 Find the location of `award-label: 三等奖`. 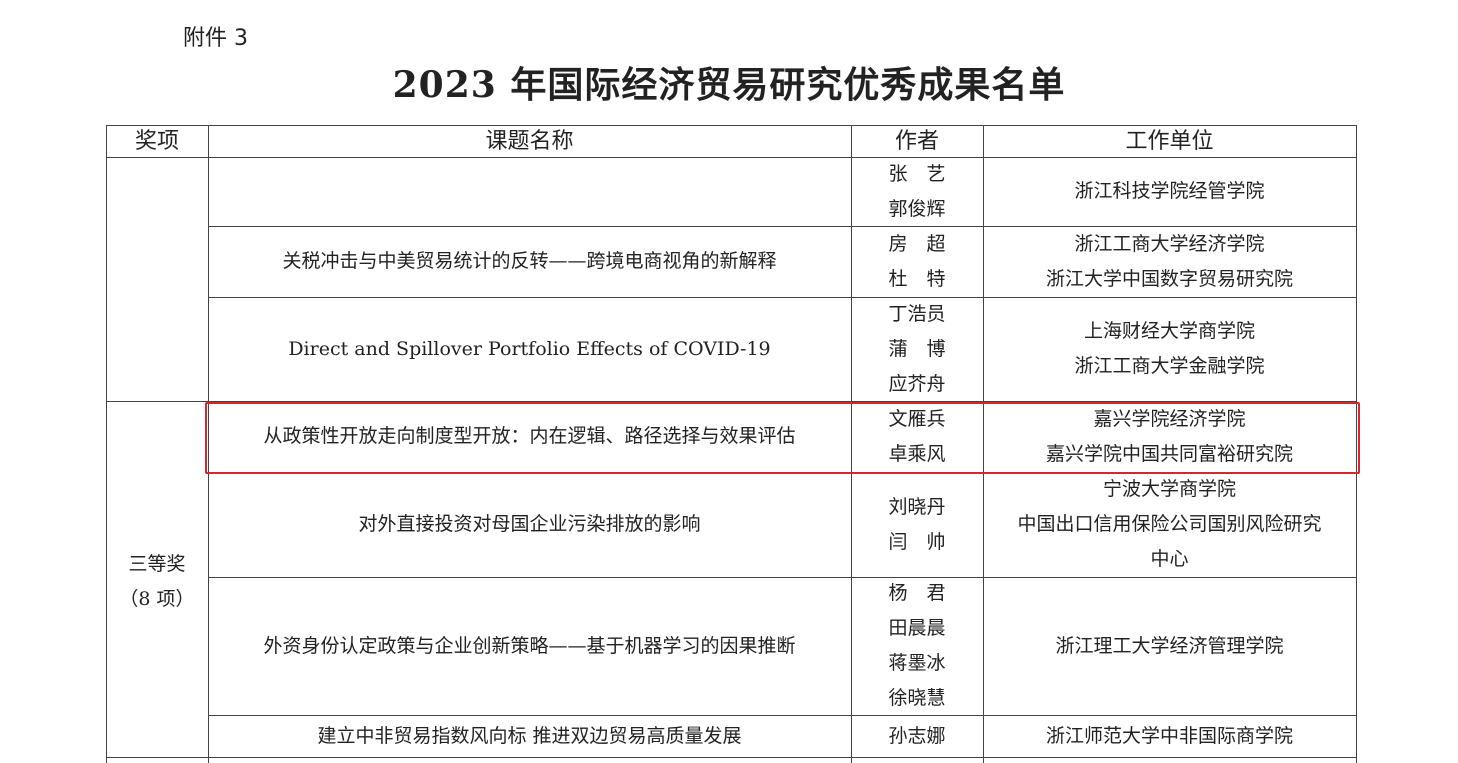

award-label: 三等奖 is located at coordinates (157, 564).